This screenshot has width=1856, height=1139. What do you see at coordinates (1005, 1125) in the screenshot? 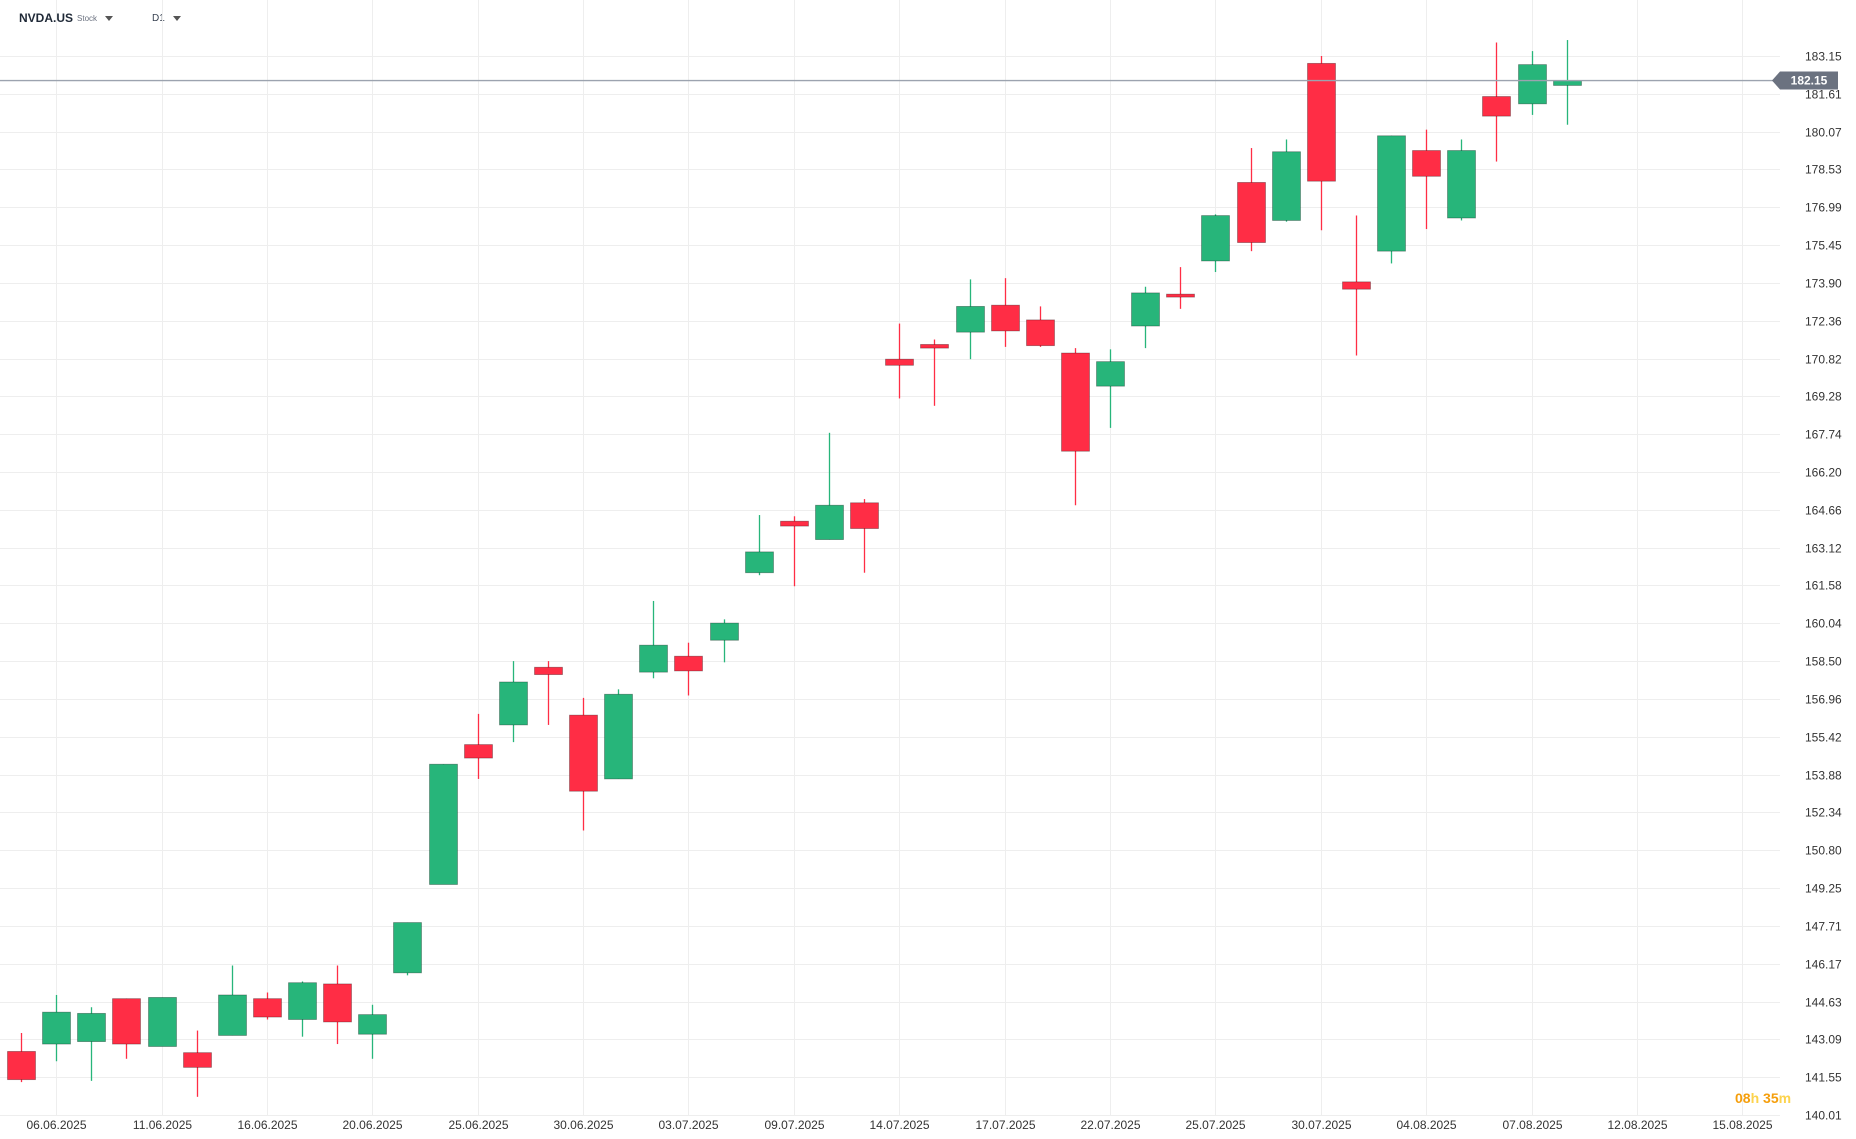
I see `x-tick-label: 17.07.2025` at bounding box center [1005, 1125].